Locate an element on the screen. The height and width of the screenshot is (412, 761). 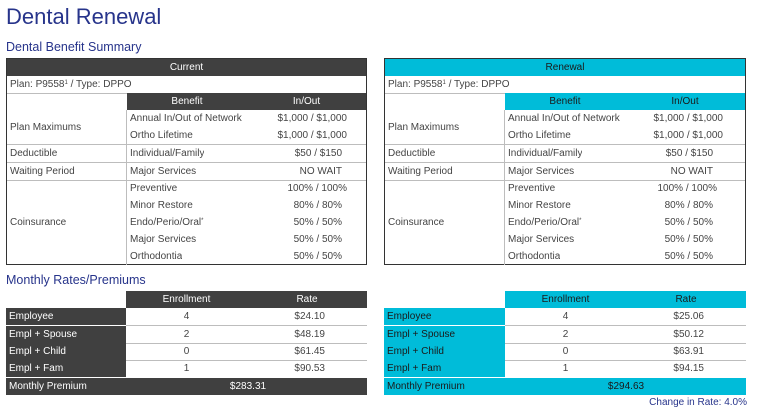
rate-value: $90.53 is located at coordinates (309, 368).